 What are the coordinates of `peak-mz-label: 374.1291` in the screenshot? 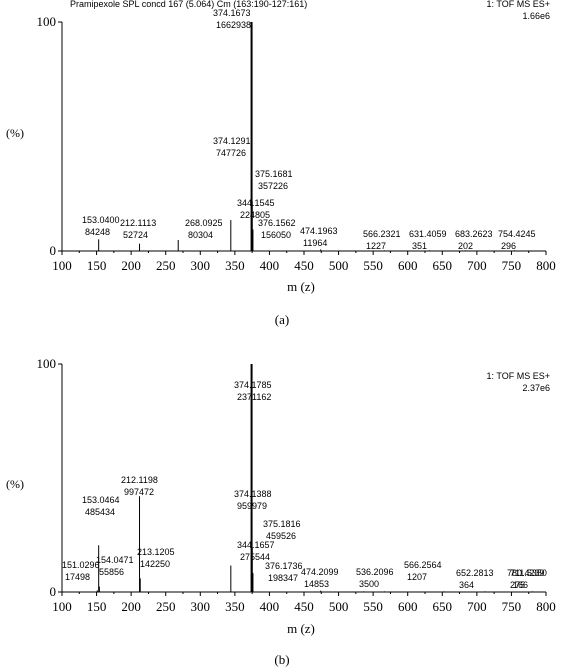 It's located at (232, 141).